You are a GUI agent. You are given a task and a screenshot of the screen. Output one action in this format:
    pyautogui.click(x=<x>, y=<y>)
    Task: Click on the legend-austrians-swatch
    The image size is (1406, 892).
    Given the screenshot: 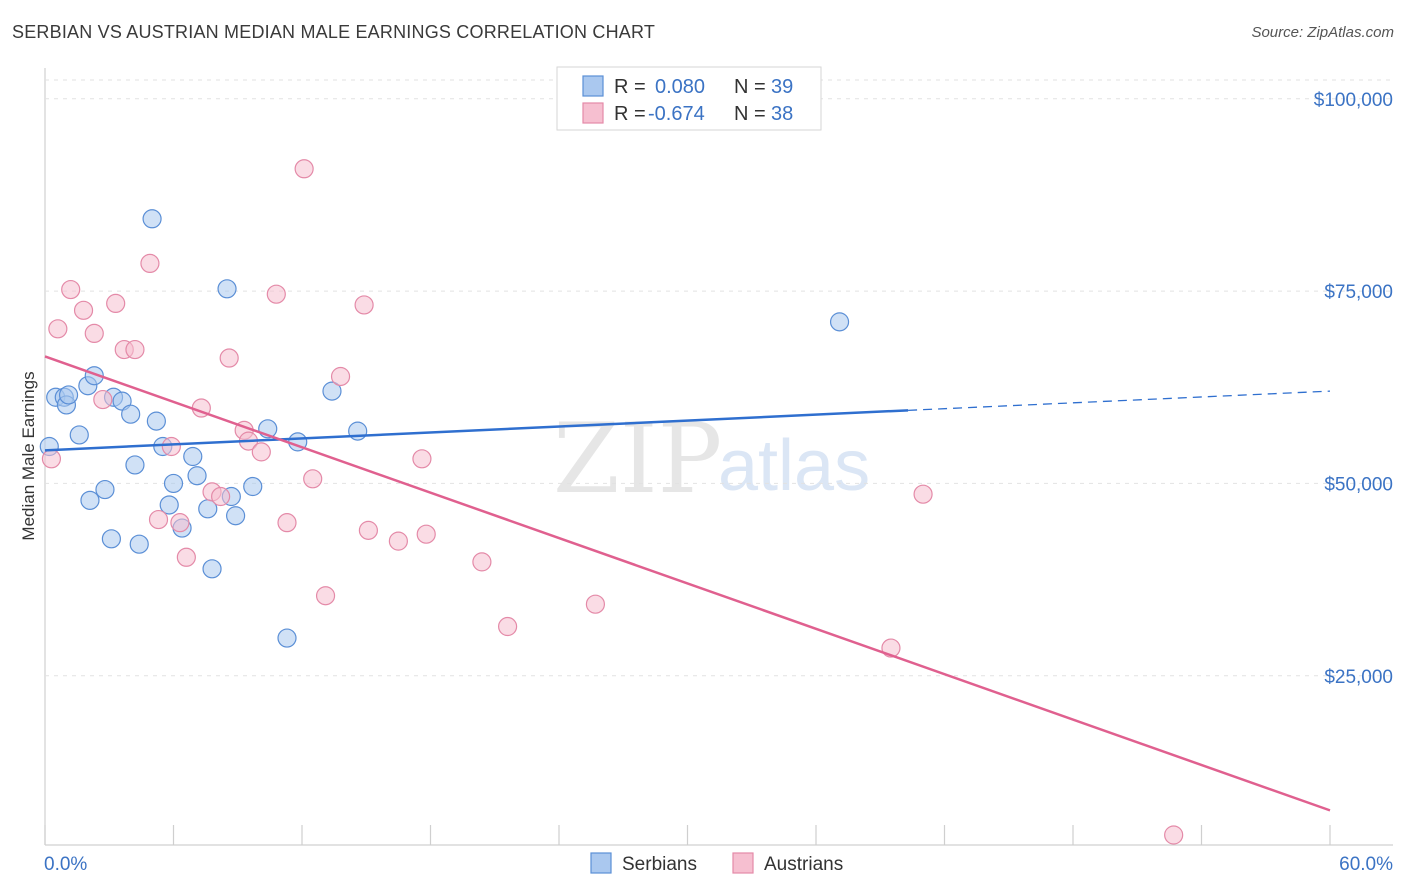 What is the action you would take?
    pyautogui.click(x=593, y=113)
    